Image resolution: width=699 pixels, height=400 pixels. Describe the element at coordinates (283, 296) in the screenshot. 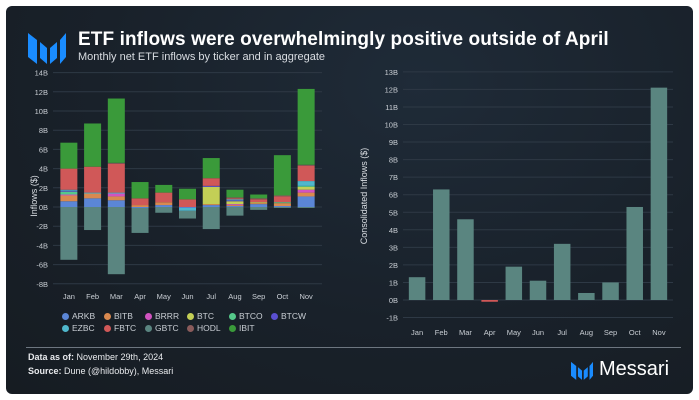

I see `x-tick-label: Oct` at that location.